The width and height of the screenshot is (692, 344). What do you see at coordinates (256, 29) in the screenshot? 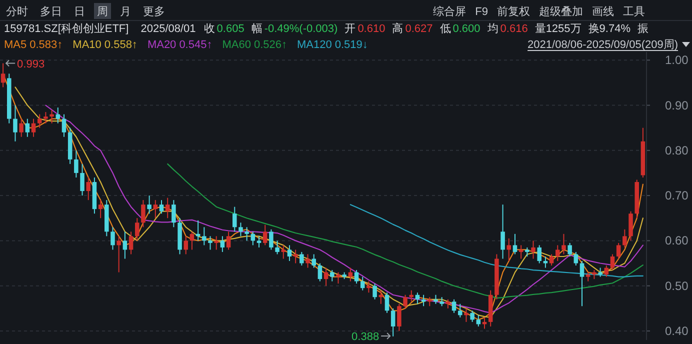
I see `text: 幅` at bounding box center [256, 29].